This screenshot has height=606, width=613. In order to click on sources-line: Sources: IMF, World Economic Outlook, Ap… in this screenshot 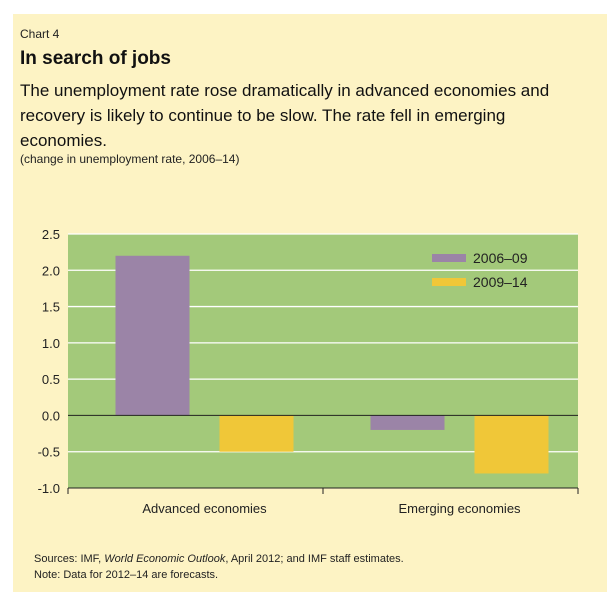, I will do `click(219, 559)`.